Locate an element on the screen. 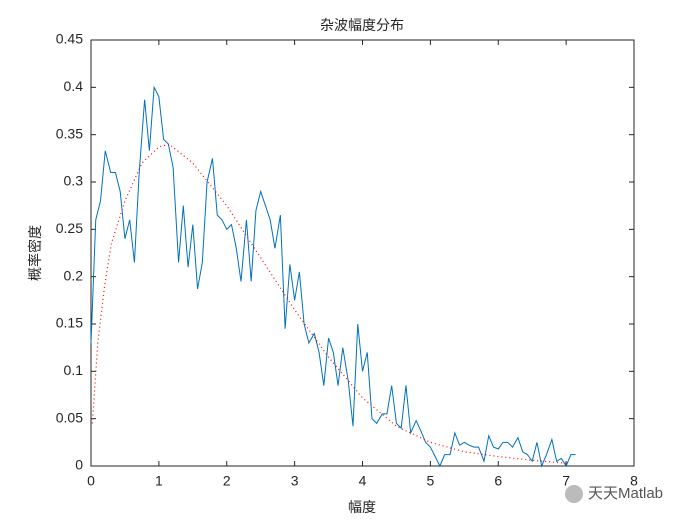  y-tick-label: 0.3 is located at coordinates (74, 181).